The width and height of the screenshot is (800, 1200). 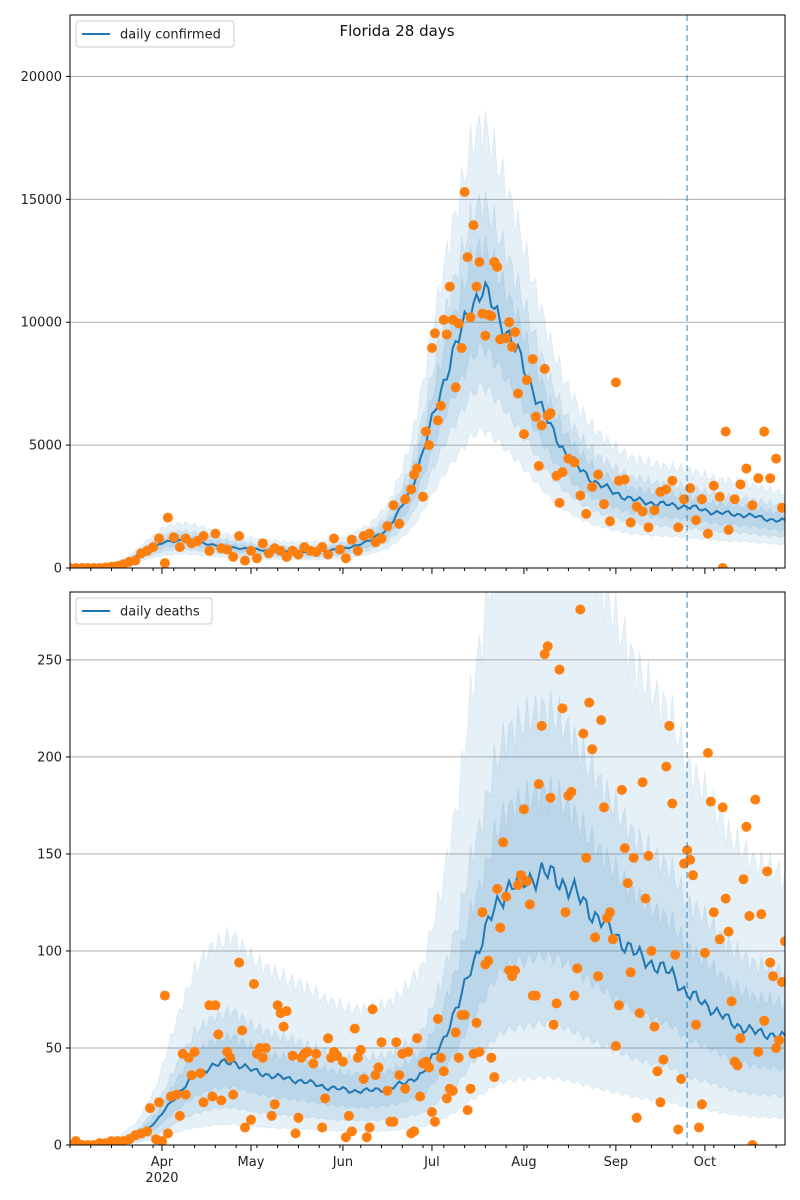 I want to click on chart-title: Florida 28 days, so click(x=396, y=31).